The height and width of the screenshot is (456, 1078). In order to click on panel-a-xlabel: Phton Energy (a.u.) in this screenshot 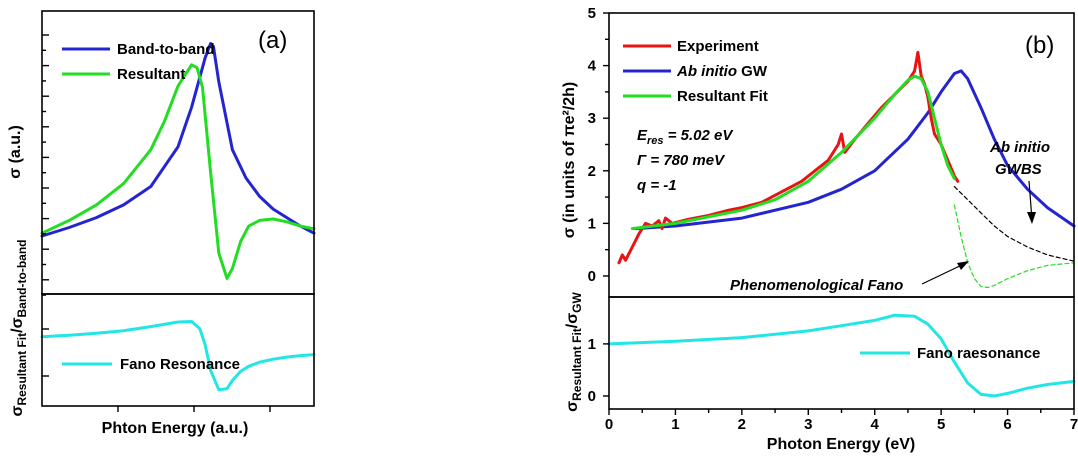, I will do `click(175, 428)`.